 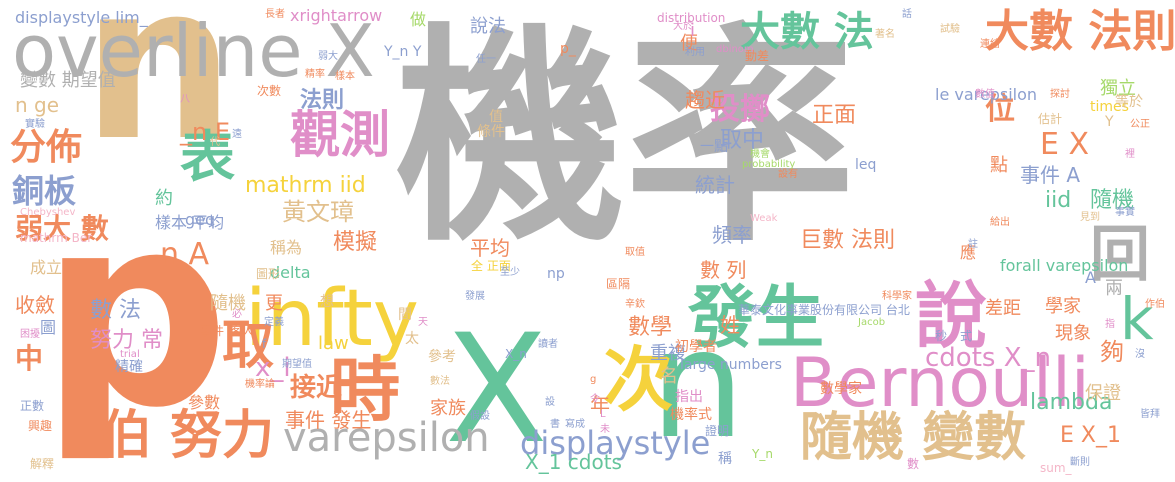 What do you see at coordinates (990, 44) in the screenshot?
I see `cloud-word: 連結` at bounding box center [990, 44].